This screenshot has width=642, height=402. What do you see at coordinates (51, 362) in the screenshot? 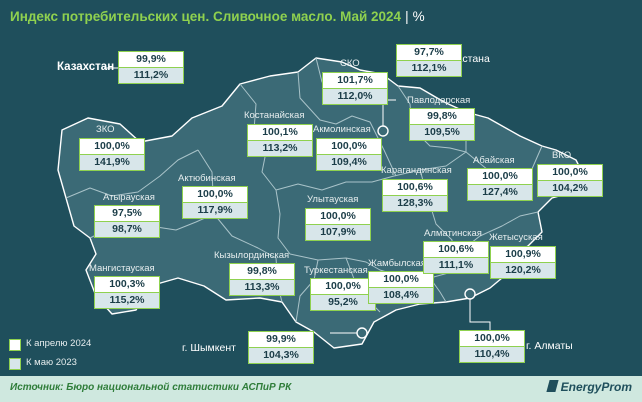
I see `legend-label-may: К маю 2023` at bounding box center [51, 362].